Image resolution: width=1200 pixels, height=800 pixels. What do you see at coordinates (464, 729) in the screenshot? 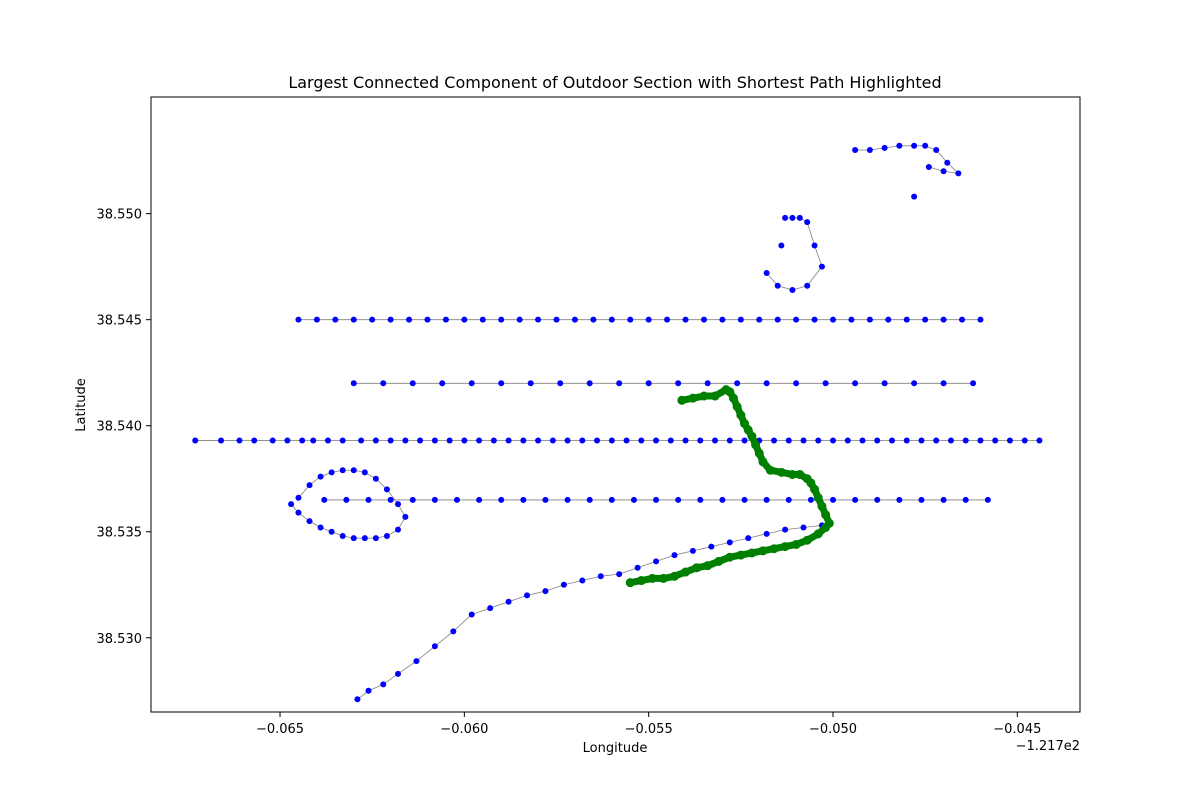
I see `x-tick-label: −0.060` at bounding box center [464, 729].